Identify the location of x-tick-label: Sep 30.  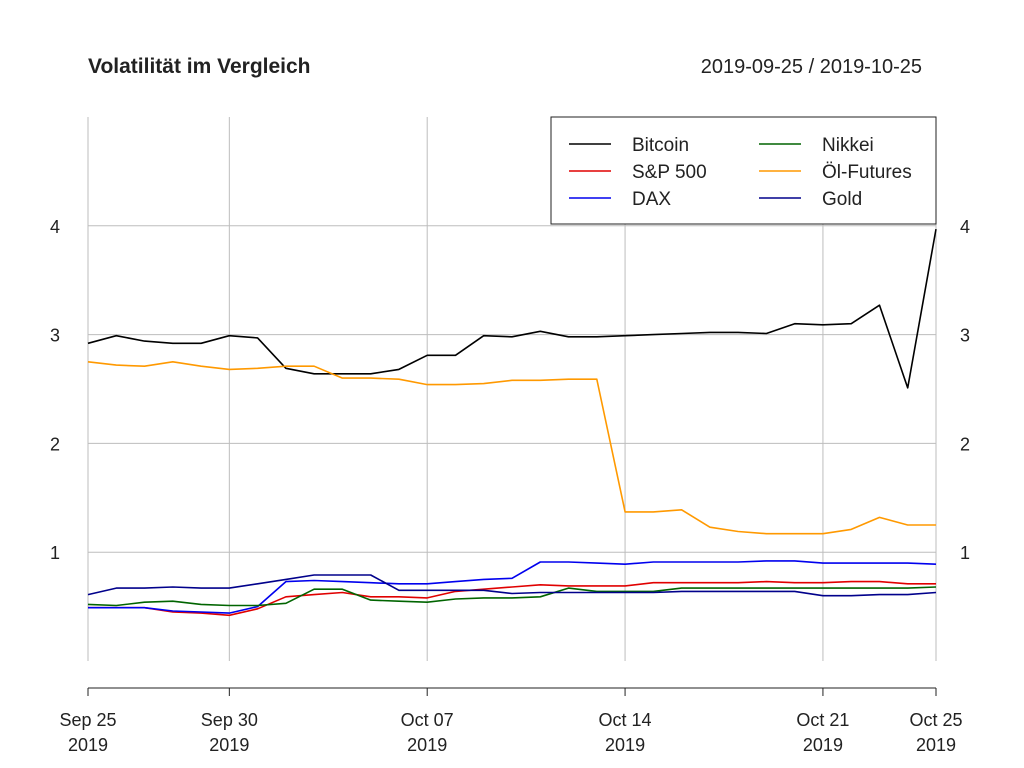
(229, 720).